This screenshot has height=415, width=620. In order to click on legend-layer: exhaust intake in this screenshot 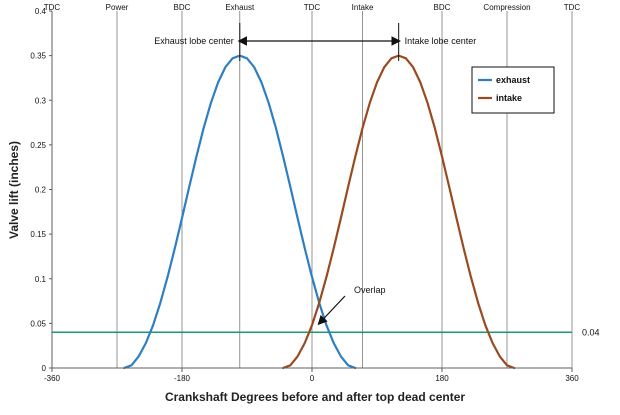, I will do `click(513, 90)`.